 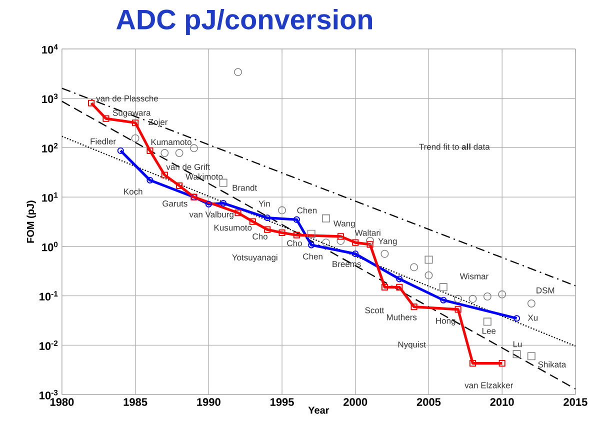 What do you see at coordinates (367, 233) in the screenshot?
I see `annotation: Waltari` at bounding box center [367, 233].